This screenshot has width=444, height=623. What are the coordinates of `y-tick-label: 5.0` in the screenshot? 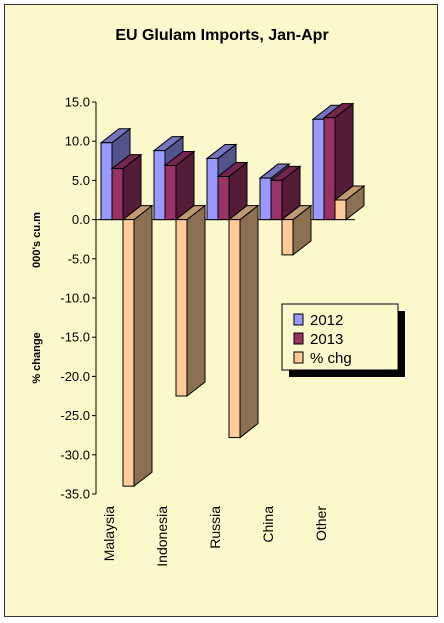 It's located at (81, 180).